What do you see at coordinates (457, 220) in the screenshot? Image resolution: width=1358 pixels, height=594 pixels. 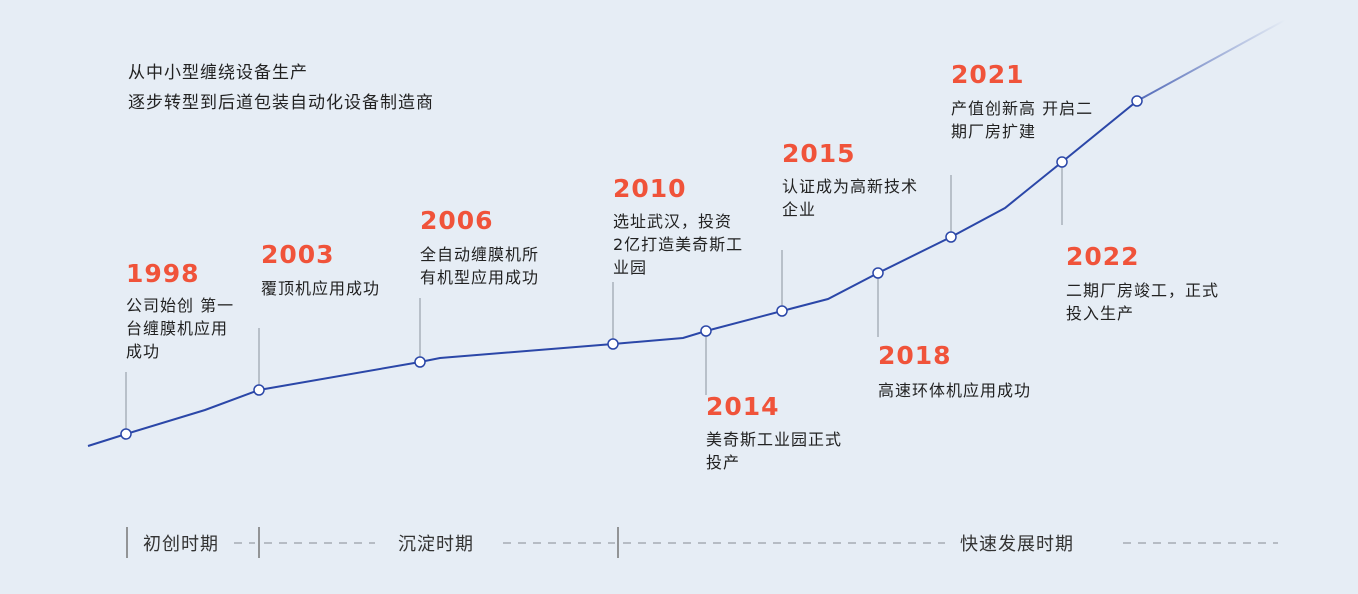 I see `year-2006: 2006` at bounding box center [457, 220].